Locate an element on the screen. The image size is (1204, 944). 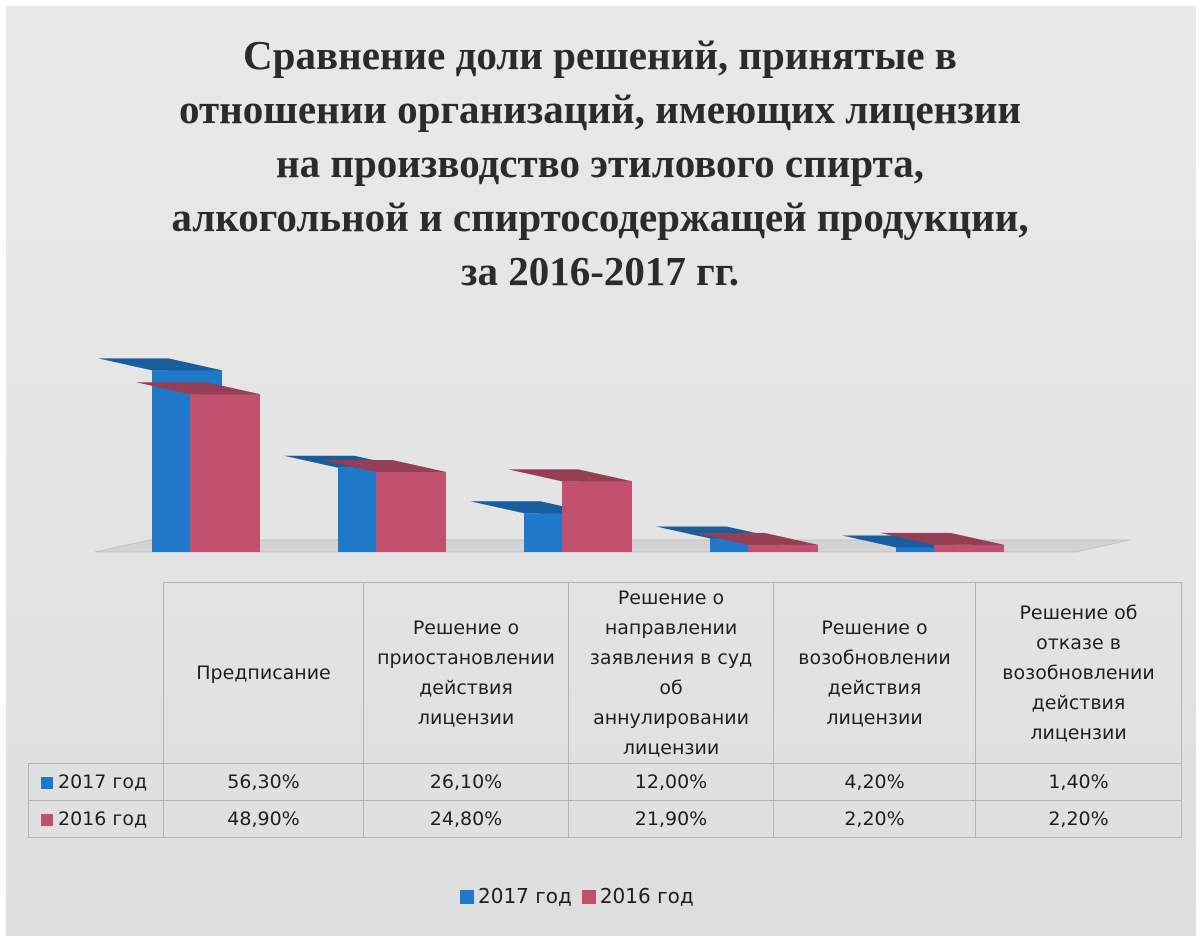
chart-title-line: отношении организаций, имеющих лицензии is located at coordinates (600, 109).